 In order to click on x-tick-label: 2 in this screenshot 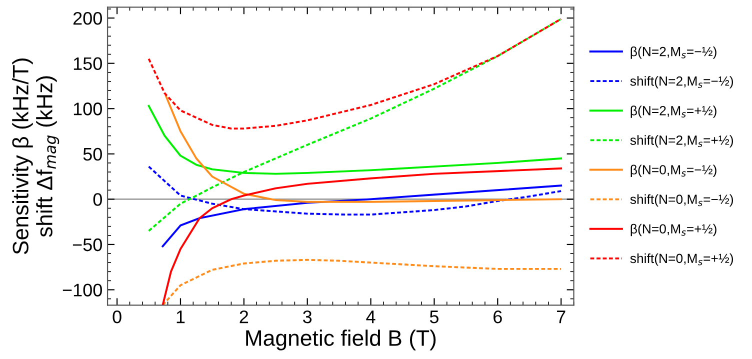, I will do `click(244, 317)`.